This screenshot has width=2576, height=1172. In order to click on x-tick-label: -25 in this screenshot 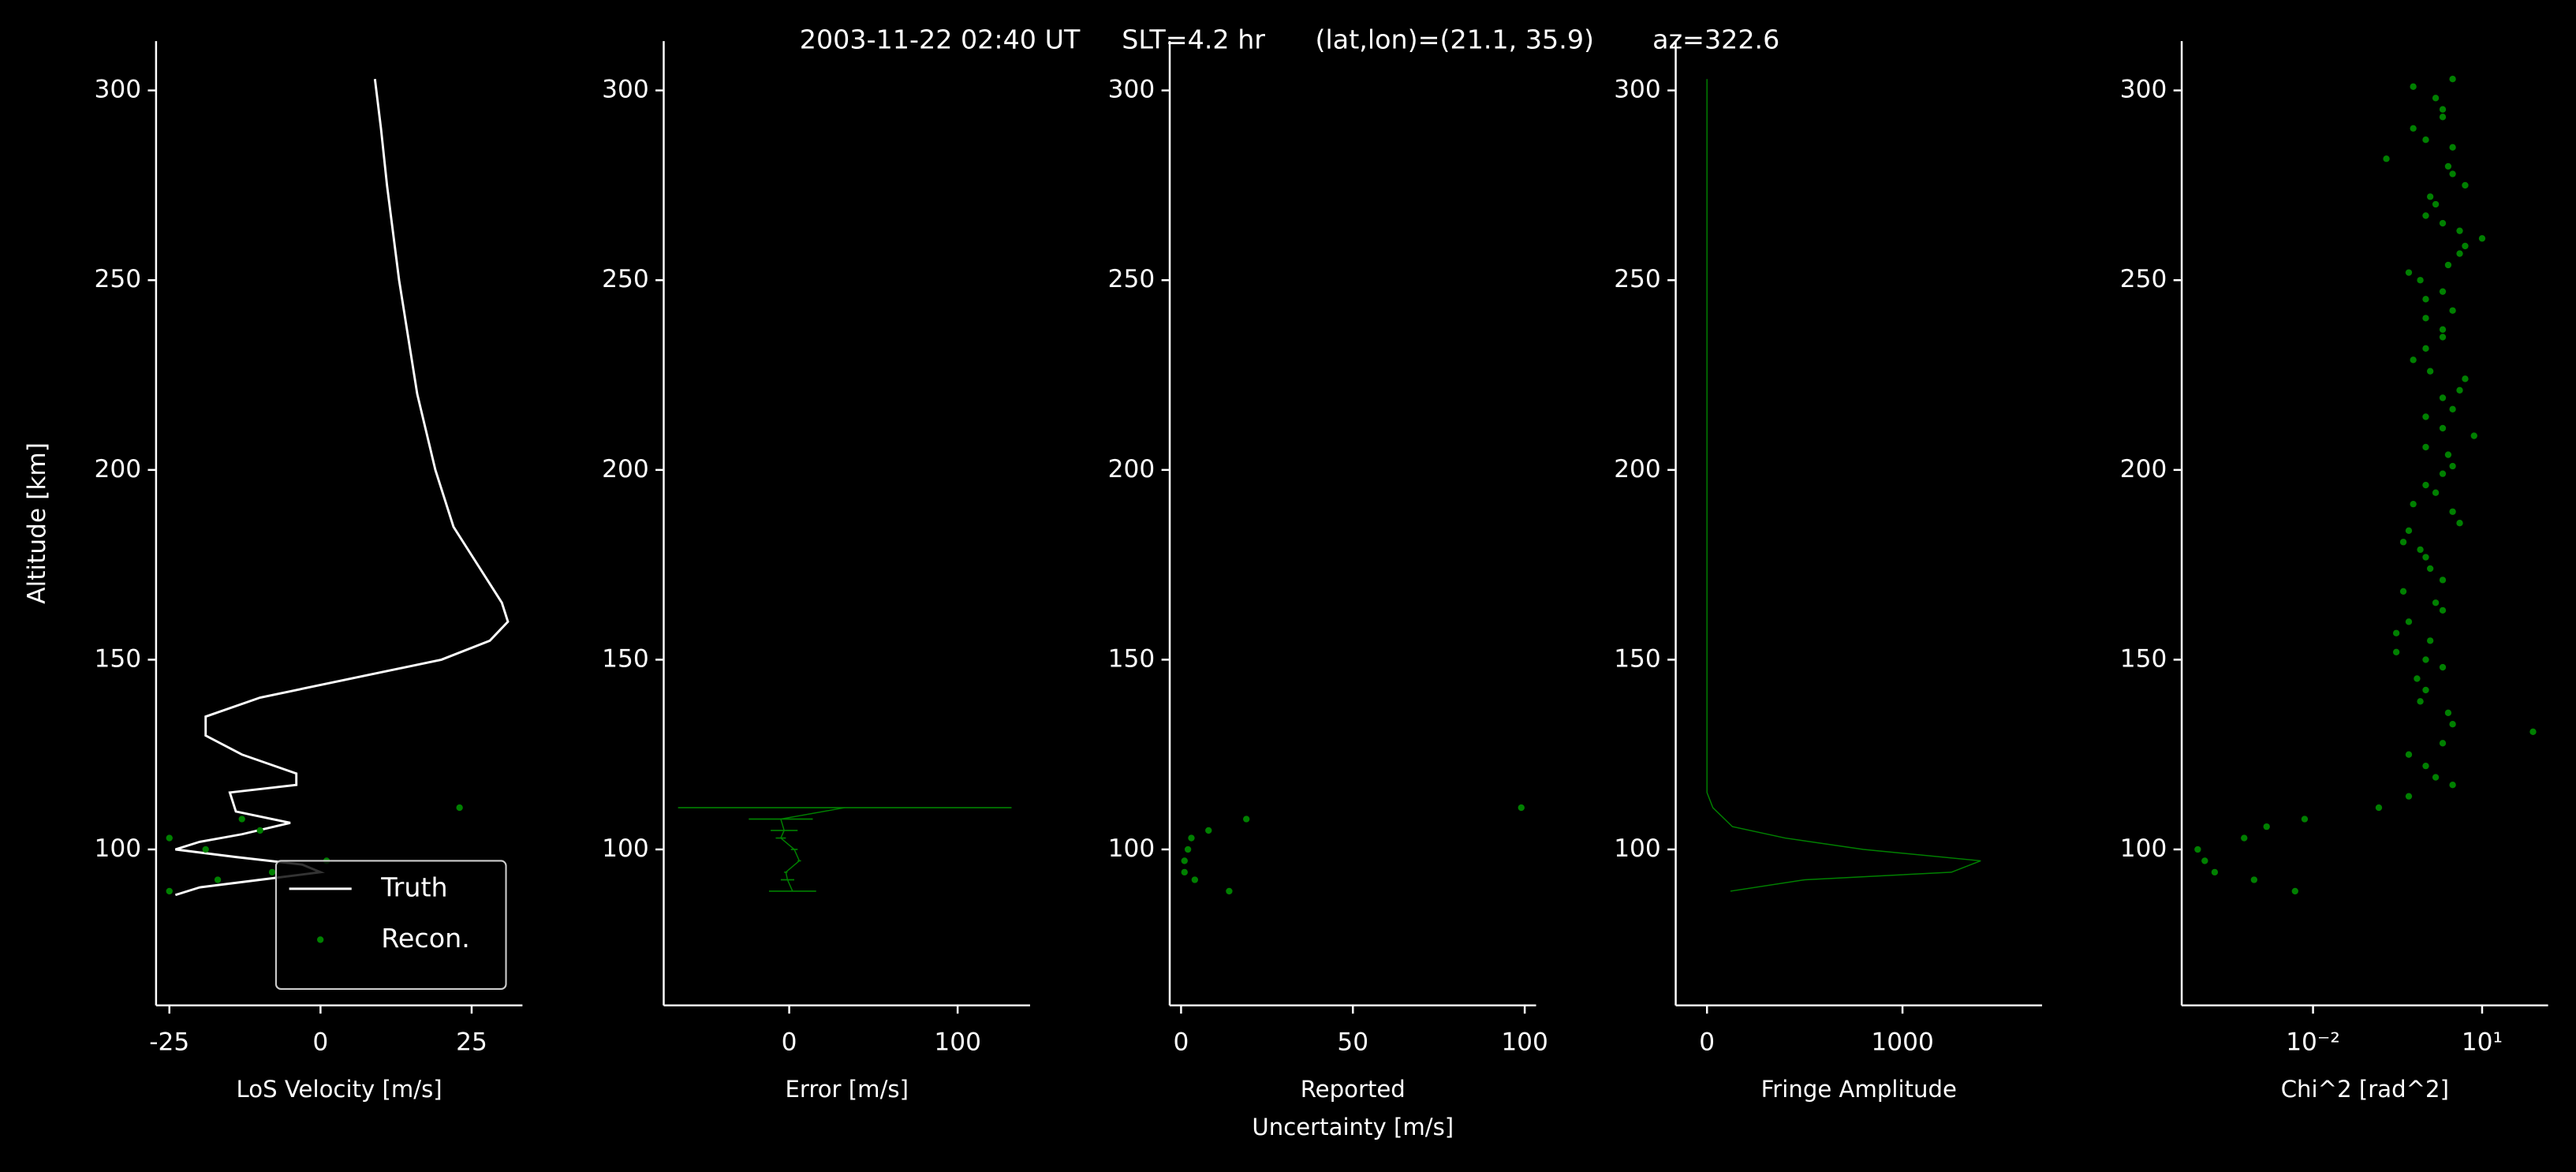, I will do `click(169, 1043)`.